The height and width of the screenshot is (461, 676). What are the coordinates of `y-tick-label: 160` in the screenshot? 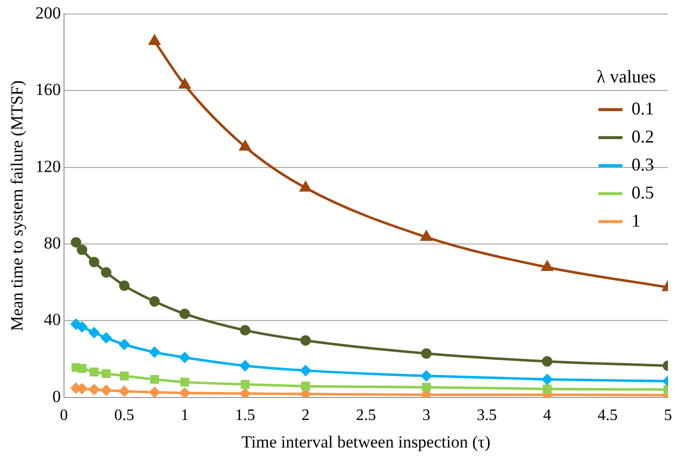 It's located at (48, 90).